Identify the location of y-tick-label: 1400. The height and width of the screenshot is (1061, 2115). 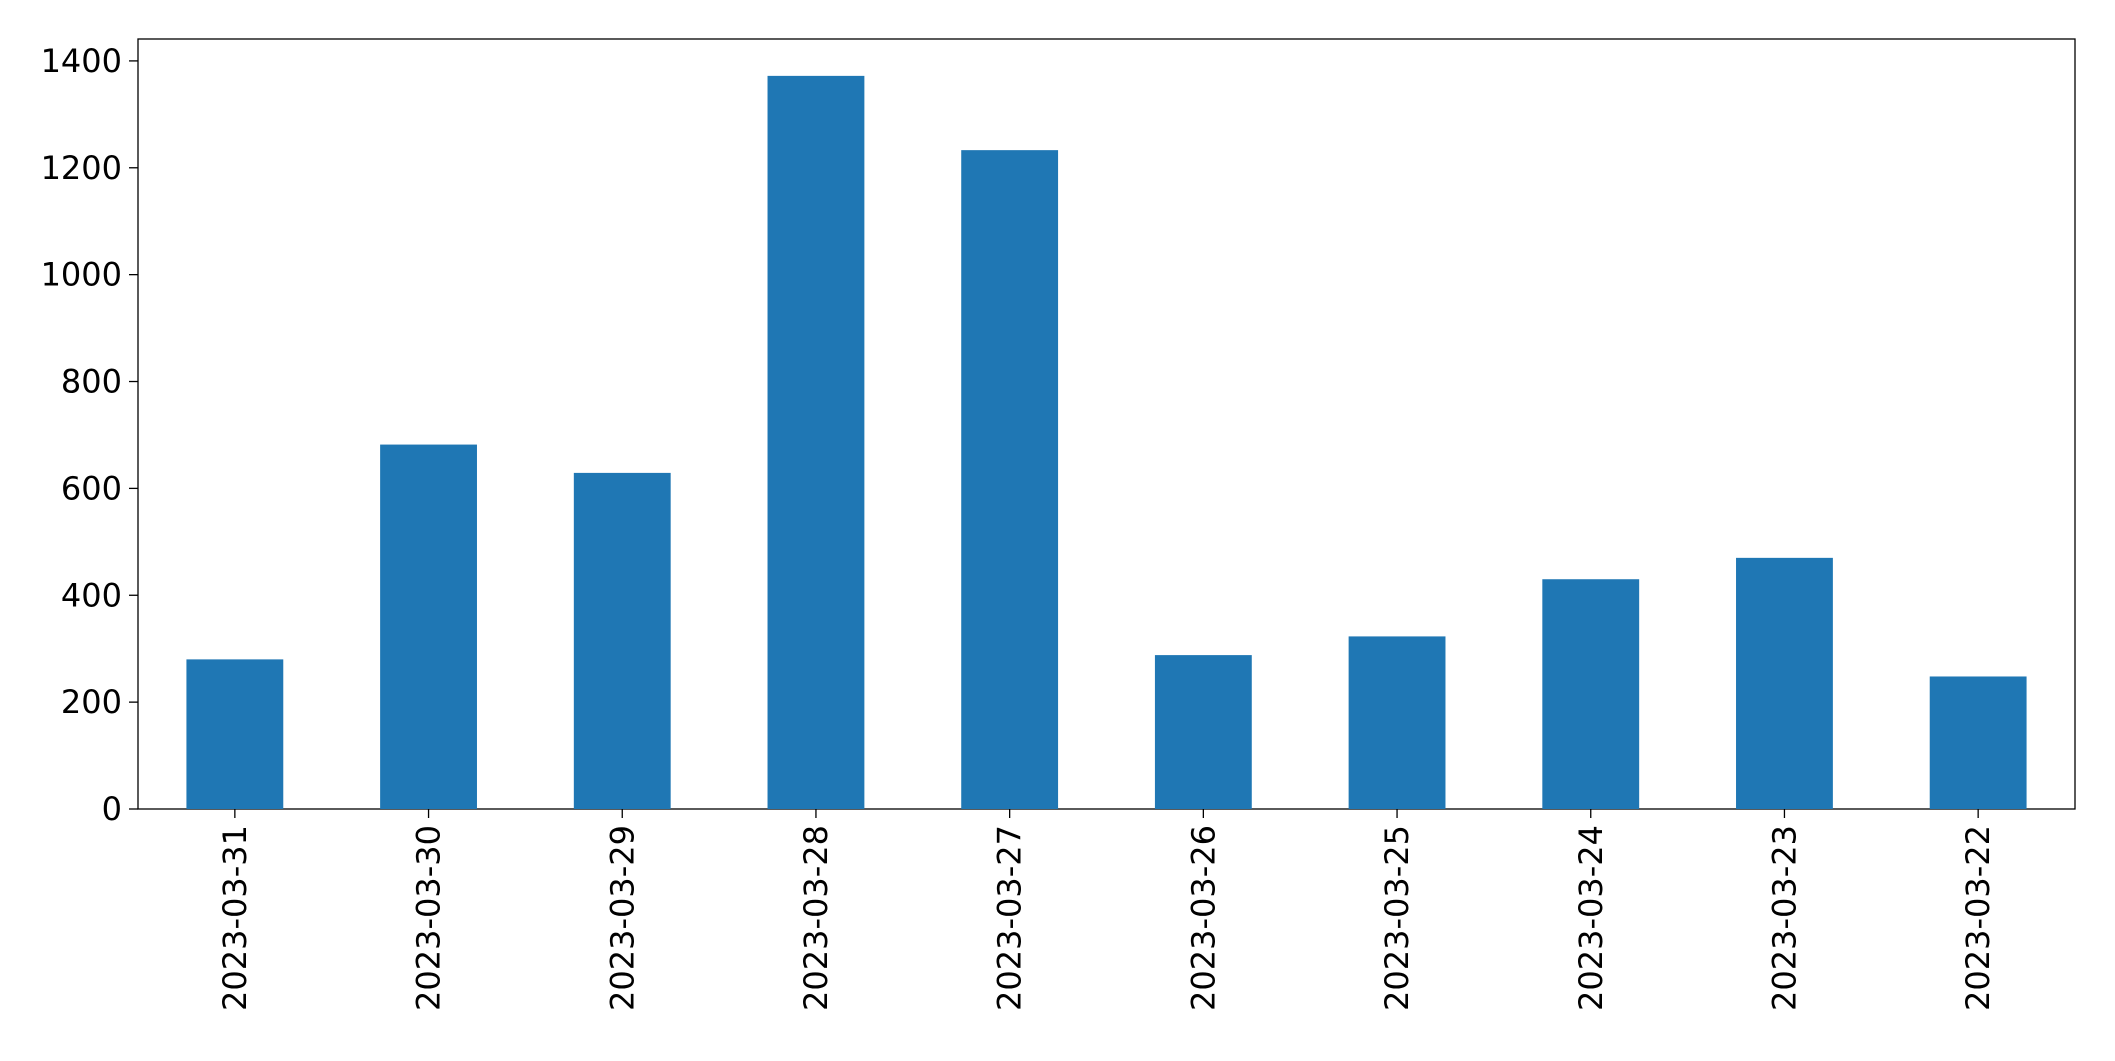
(81, 61).